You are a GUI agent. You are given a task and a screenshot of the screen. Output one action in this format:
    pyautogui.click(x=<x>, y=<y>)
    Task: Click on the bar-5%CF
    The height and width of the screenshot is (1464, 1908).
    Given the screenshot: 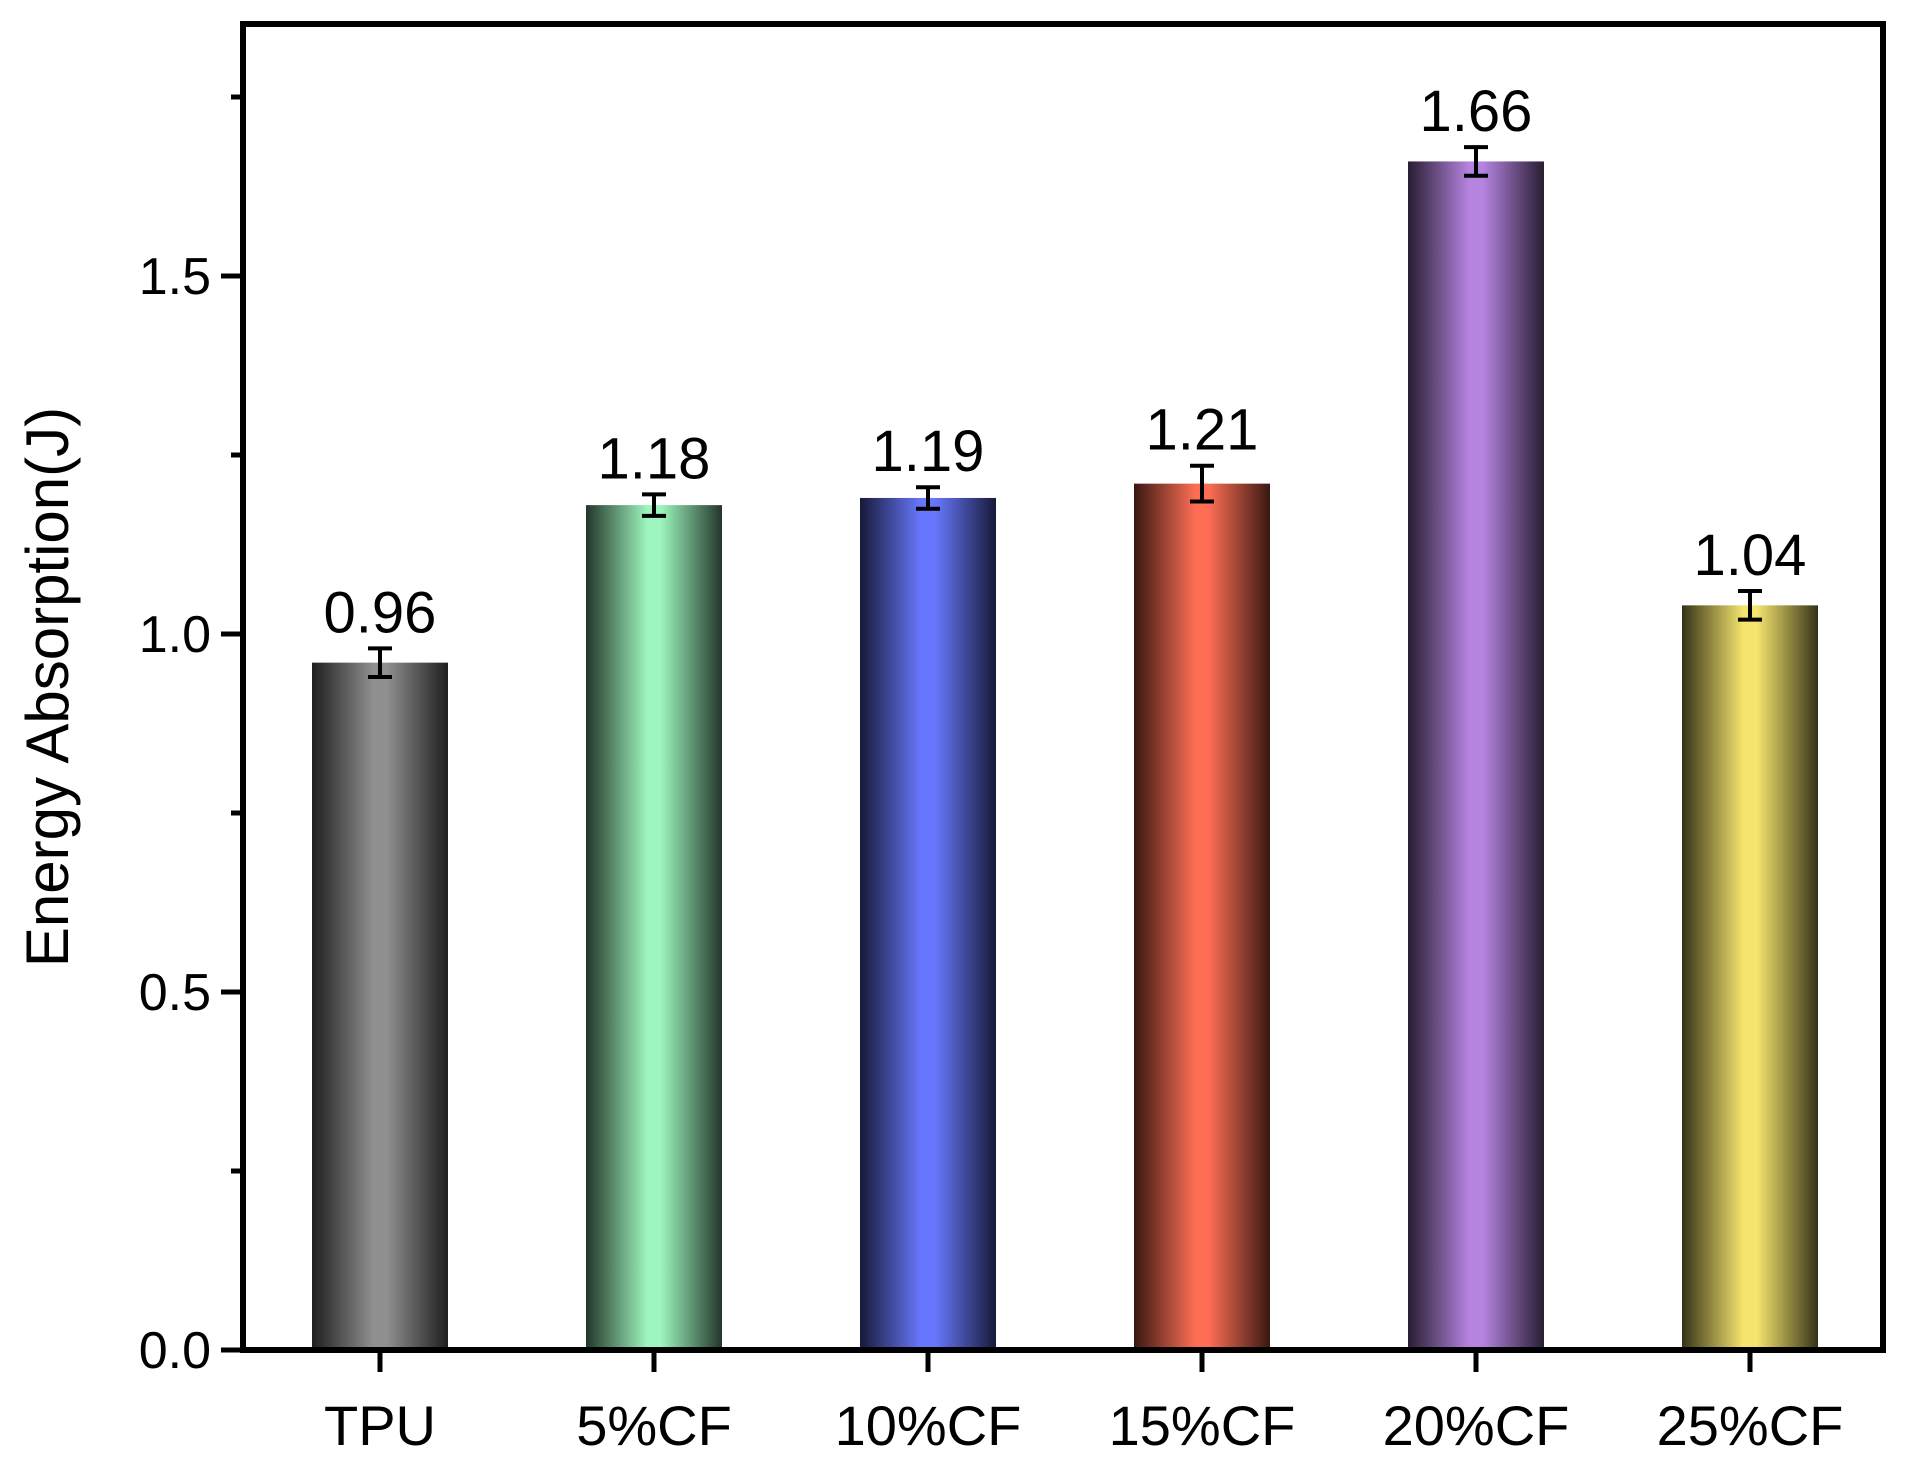 What is the action you would take?
    pyautogui.click(x=654, y=927)
    